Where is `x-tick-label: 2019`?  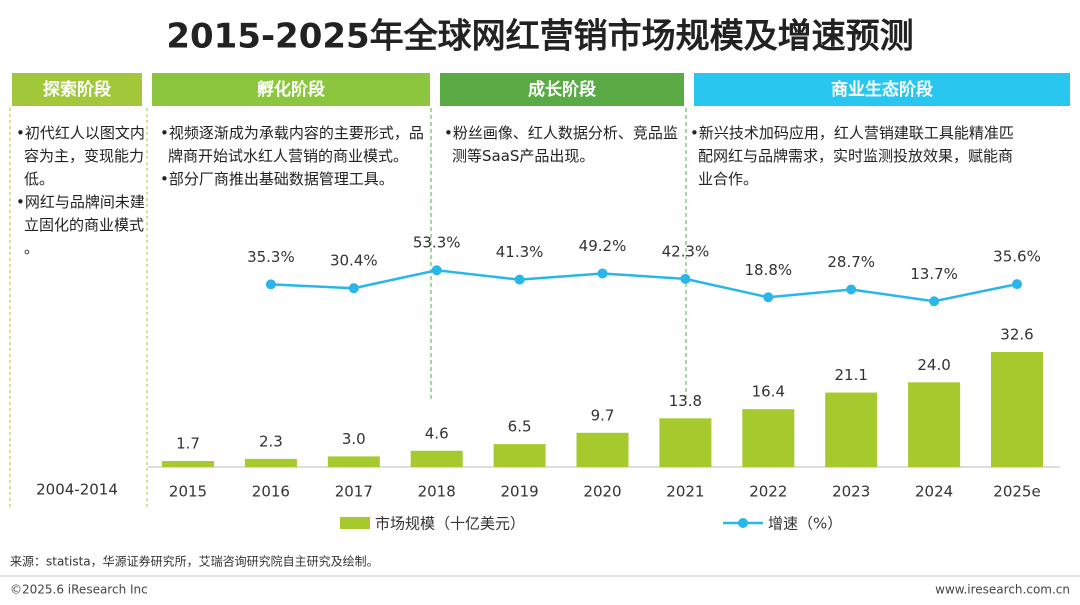
x-tick-label: 2019 is located at coordinates (520, 492).